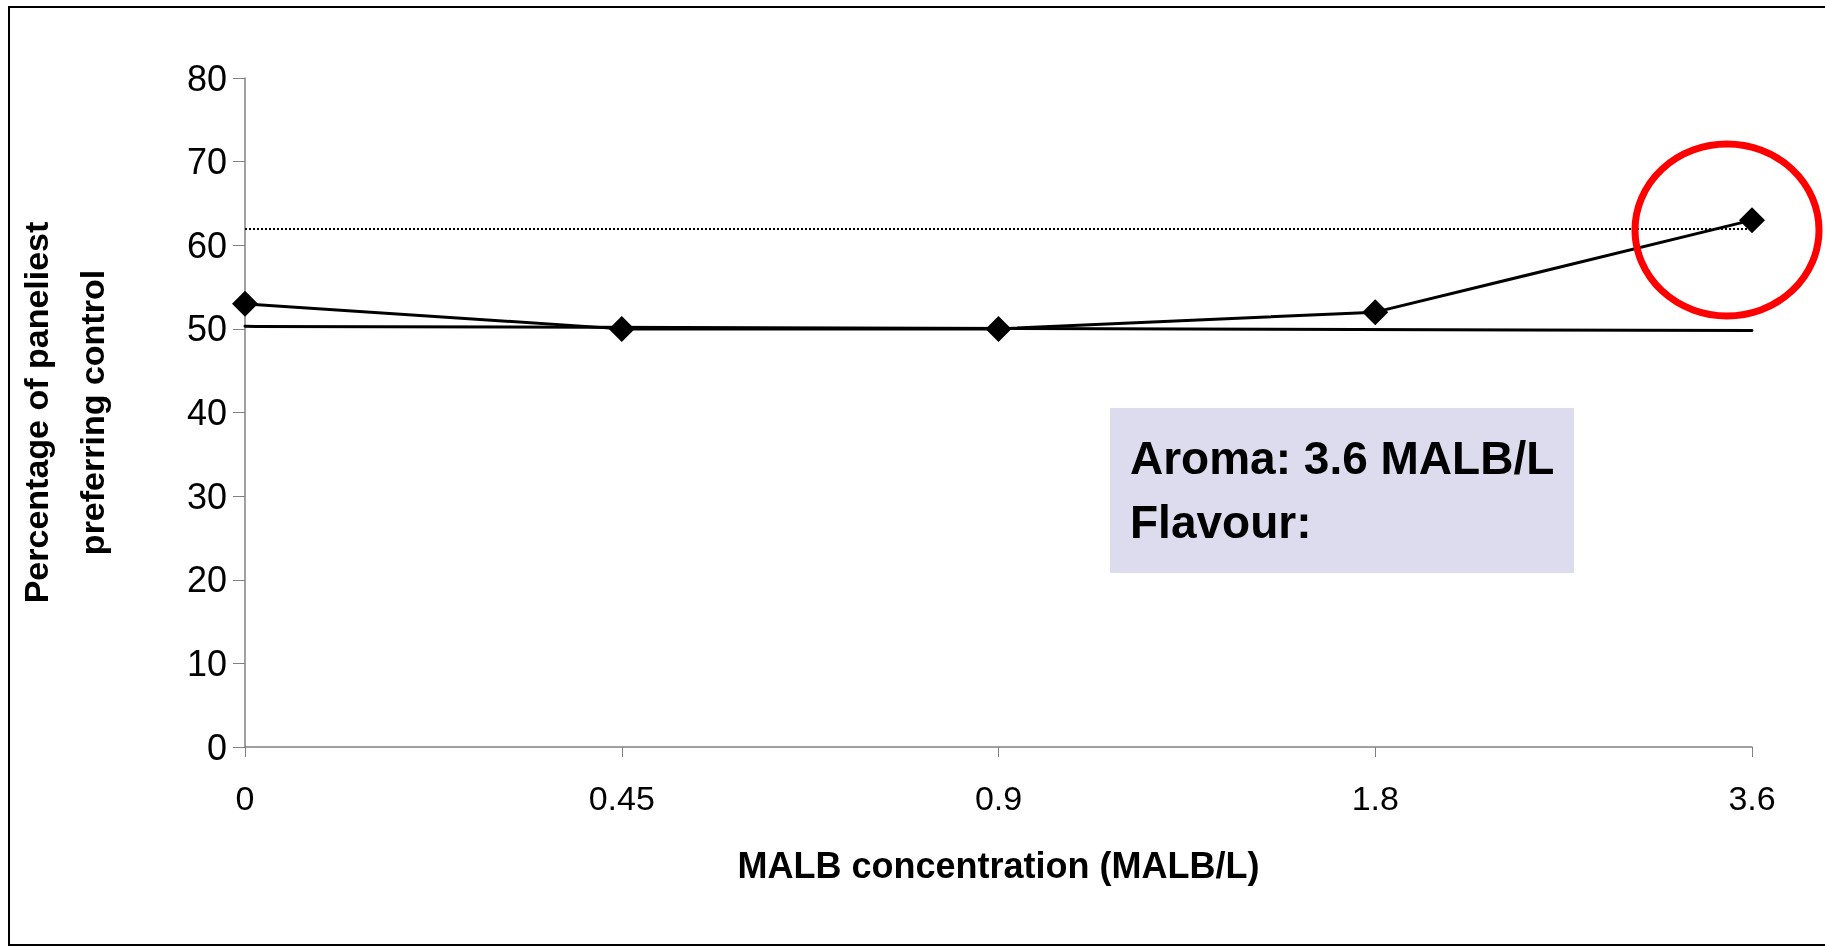 Image resolution: width=1825 pixels, height=946 pixels. Describe the element at coordinates (206, 496) in the screenshot. I see `y-tick-label: 30` at that location.